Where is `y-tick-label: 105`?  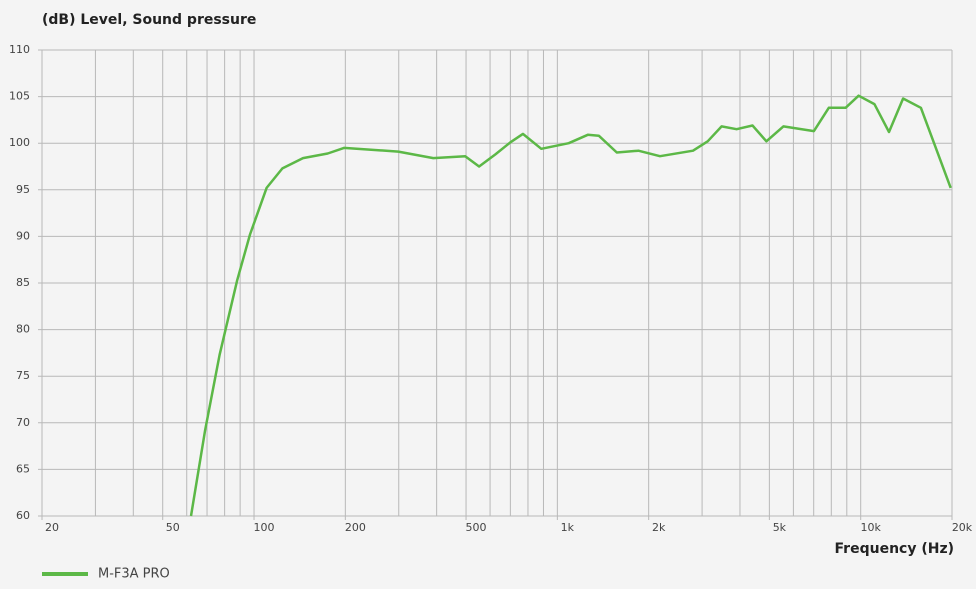 y-tick-label: 105 is located at coordinates (19, 96).